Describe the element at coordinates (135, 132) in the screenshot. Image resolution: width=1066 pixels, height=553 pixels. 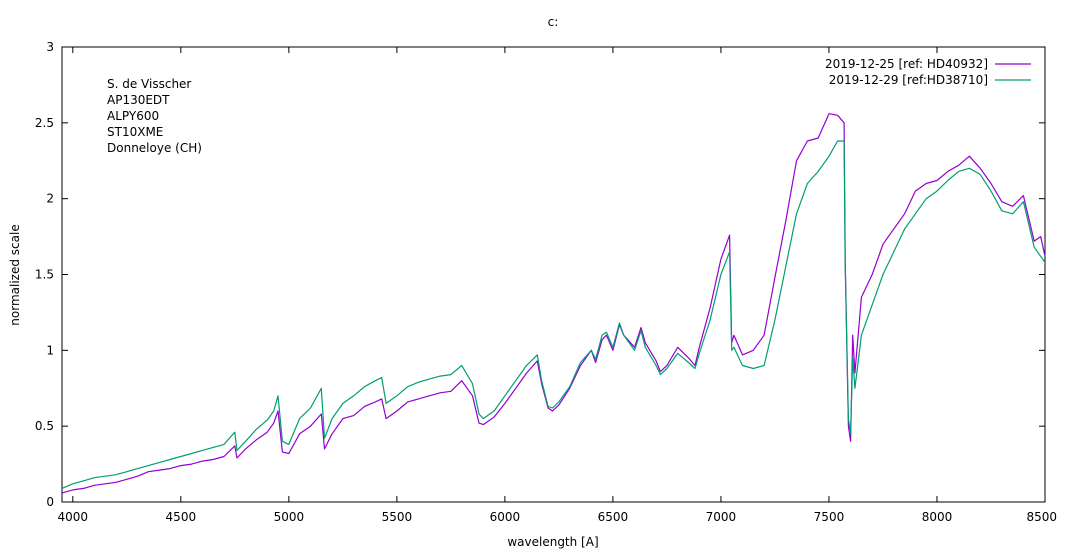
I see `annotation-line: ST10XME` at that location.